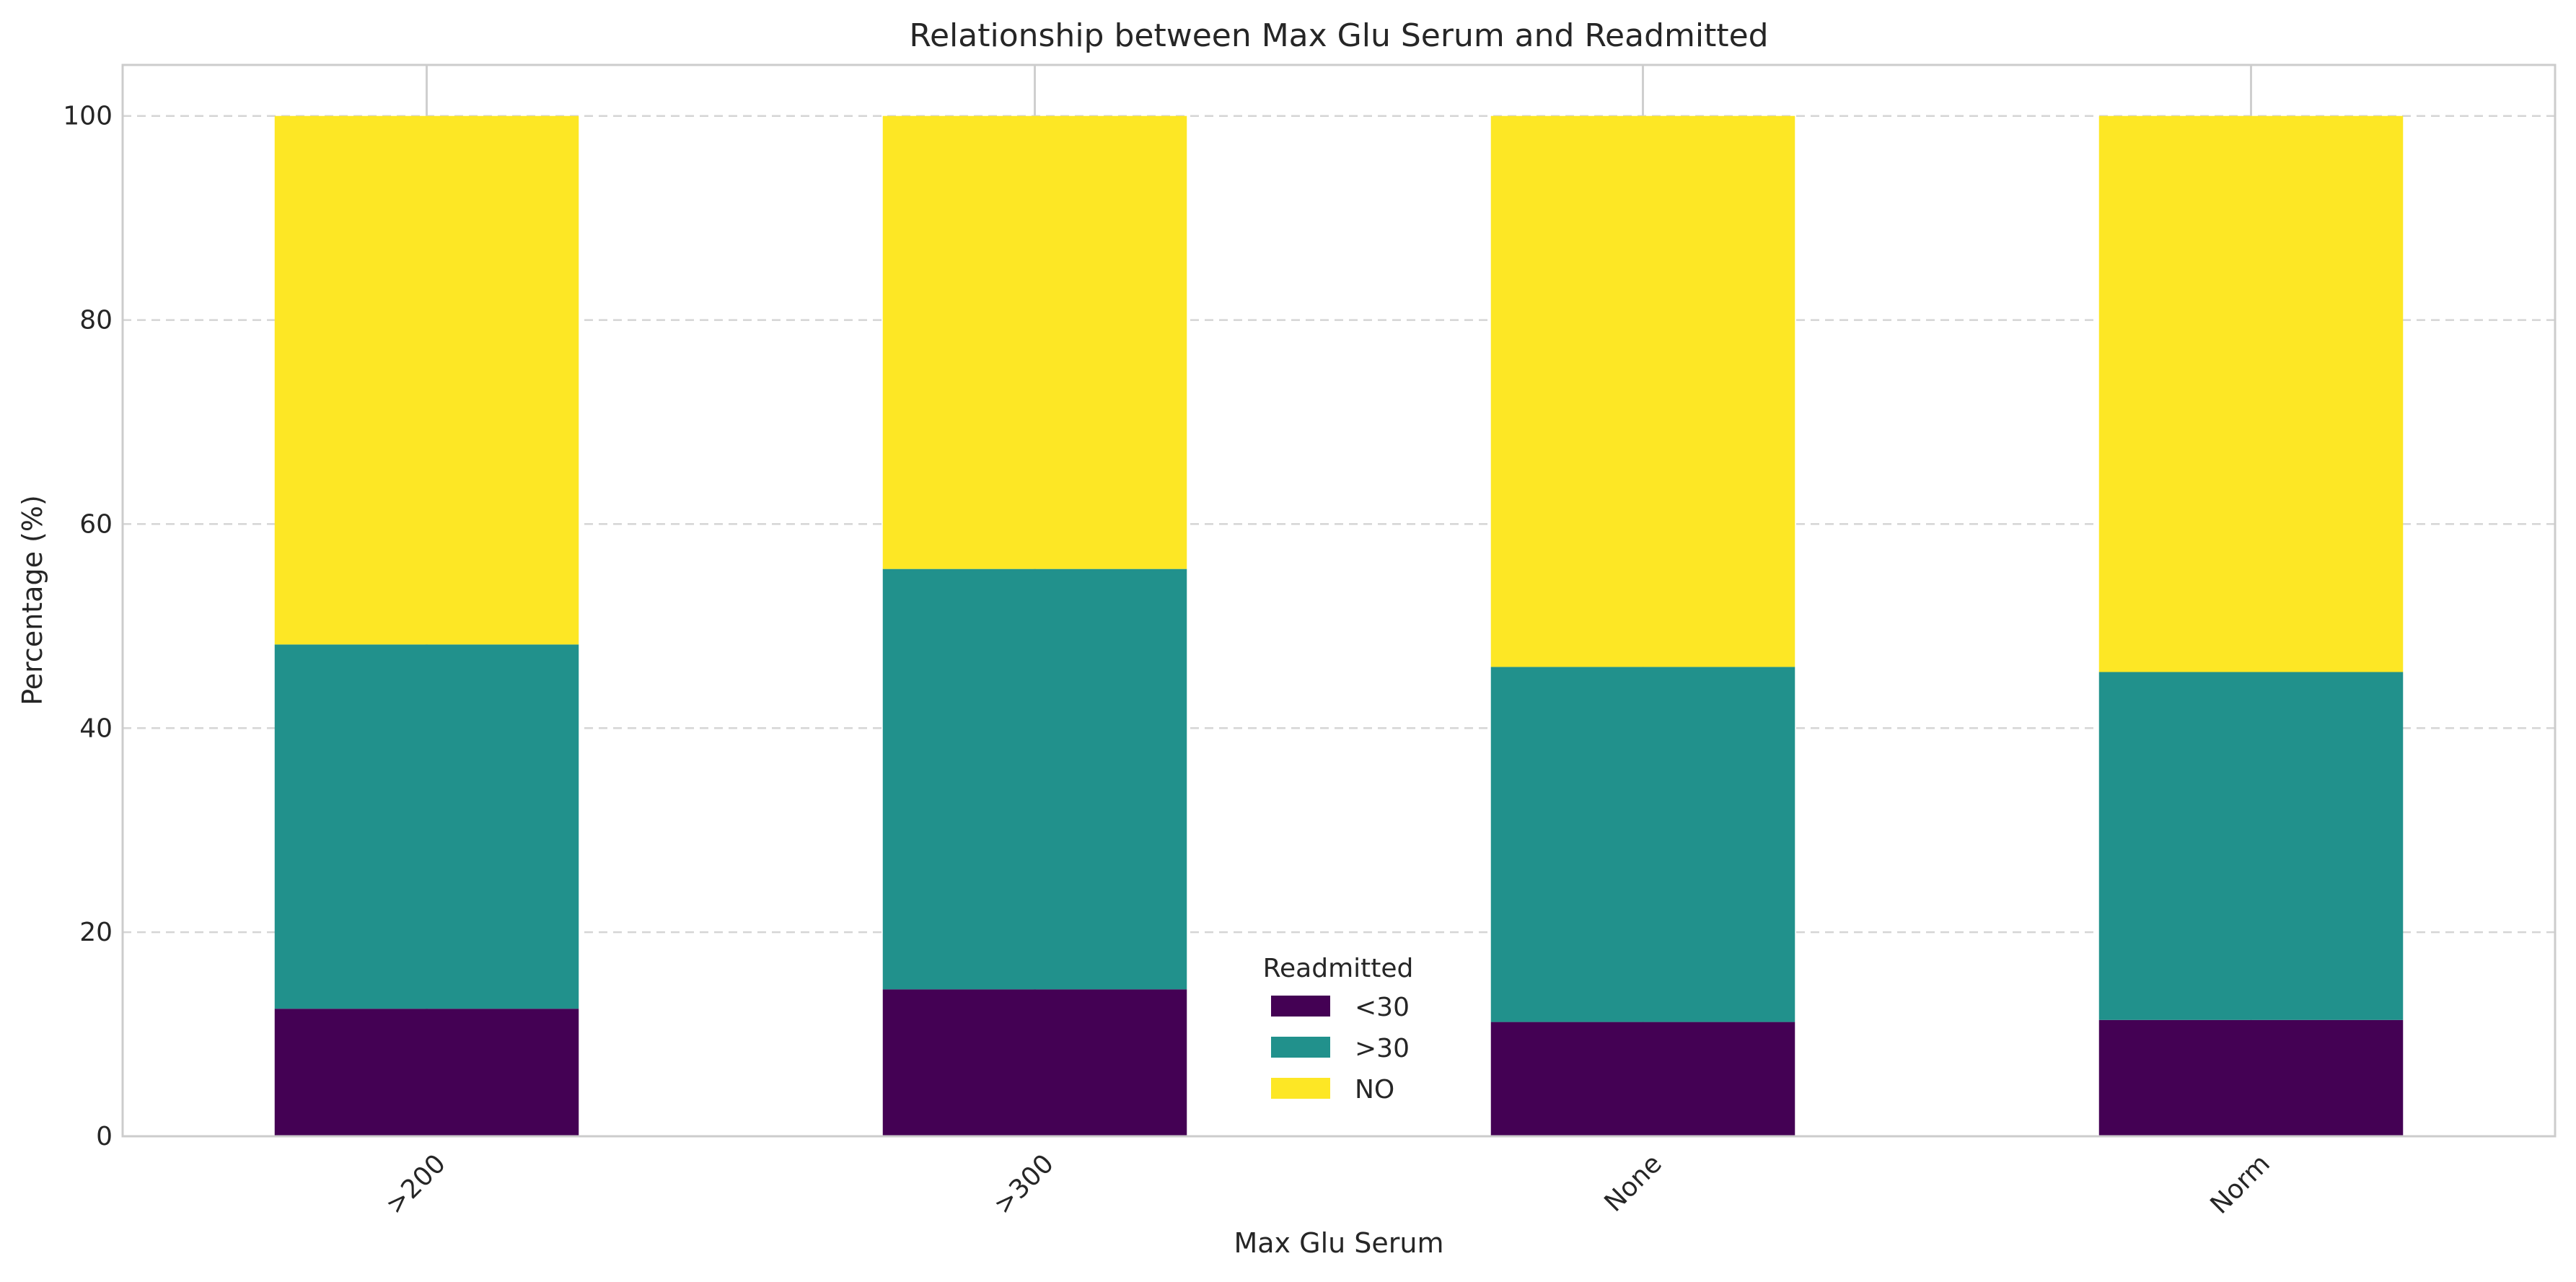  Describe the element at coordinates (1024, 1184) in the screenshot. I see `x-tick-label: >300` at that location.